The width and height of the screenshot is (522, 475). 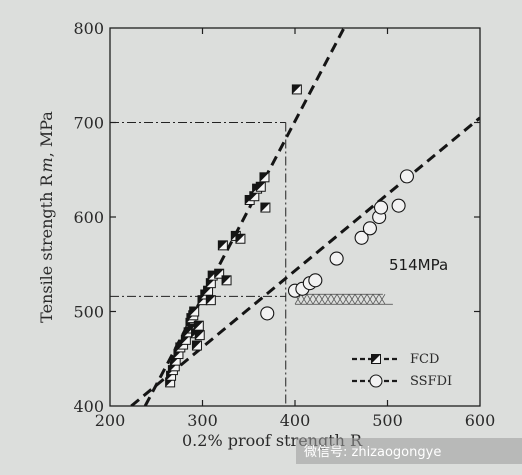 I want to click on x-tick-label-400: 400, so click(x=295, y=420).